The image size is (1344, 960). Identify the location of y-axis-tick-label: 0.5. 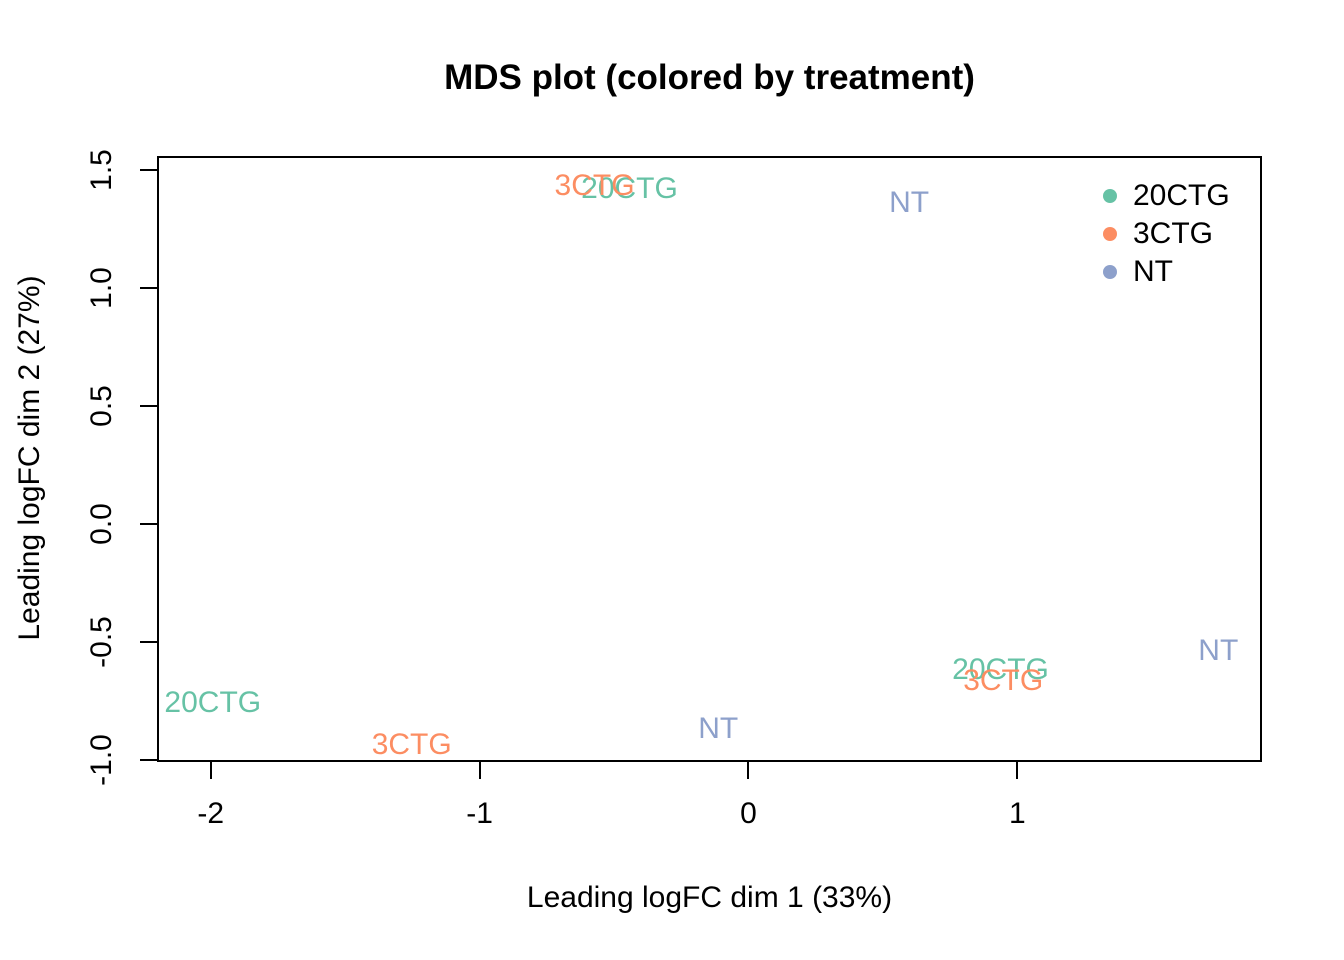
(101, 406).